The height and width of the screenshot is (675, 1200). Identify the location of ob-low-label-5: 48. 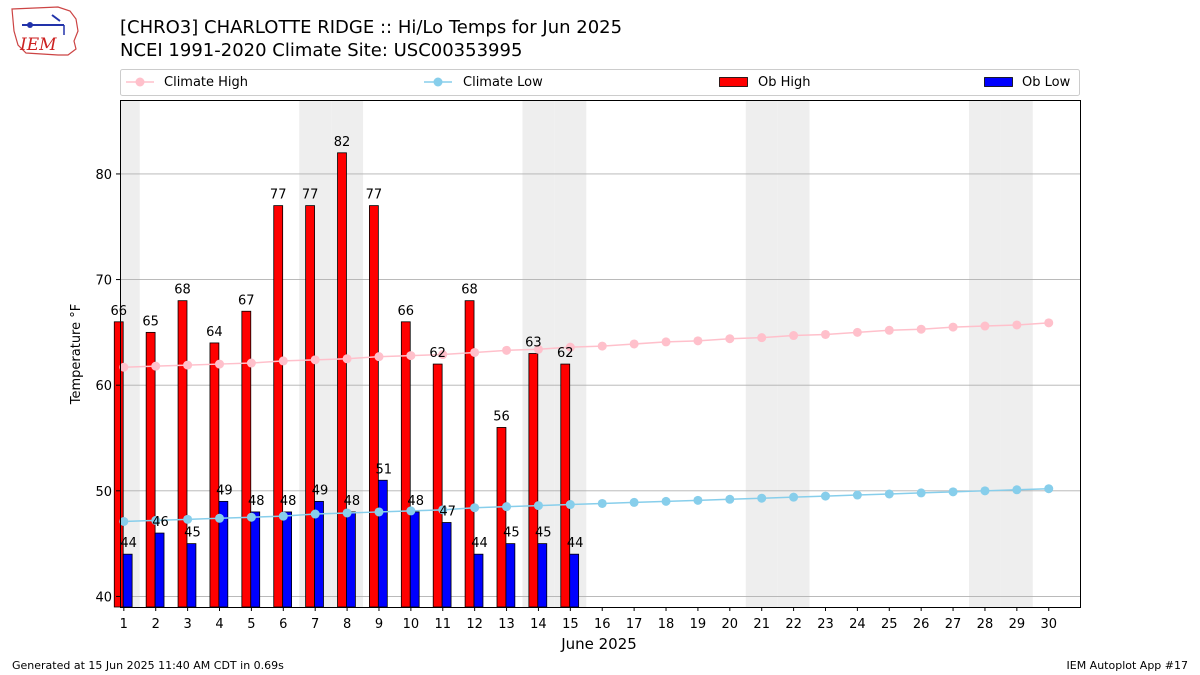
(256, 501).